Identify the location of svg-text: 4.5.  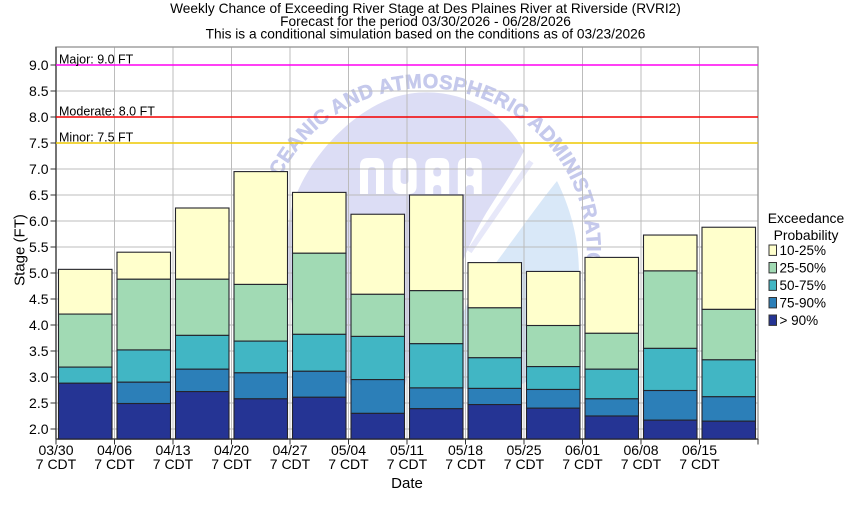
(39, 299).